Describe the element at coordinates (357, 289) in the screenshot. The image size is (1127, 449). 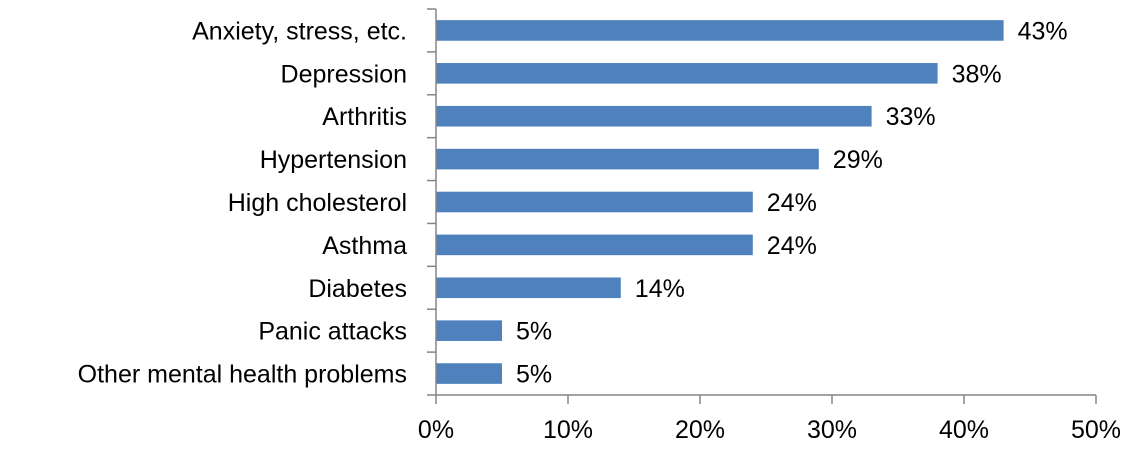
I see `category-label-diabetes: Diabetes` at that location.